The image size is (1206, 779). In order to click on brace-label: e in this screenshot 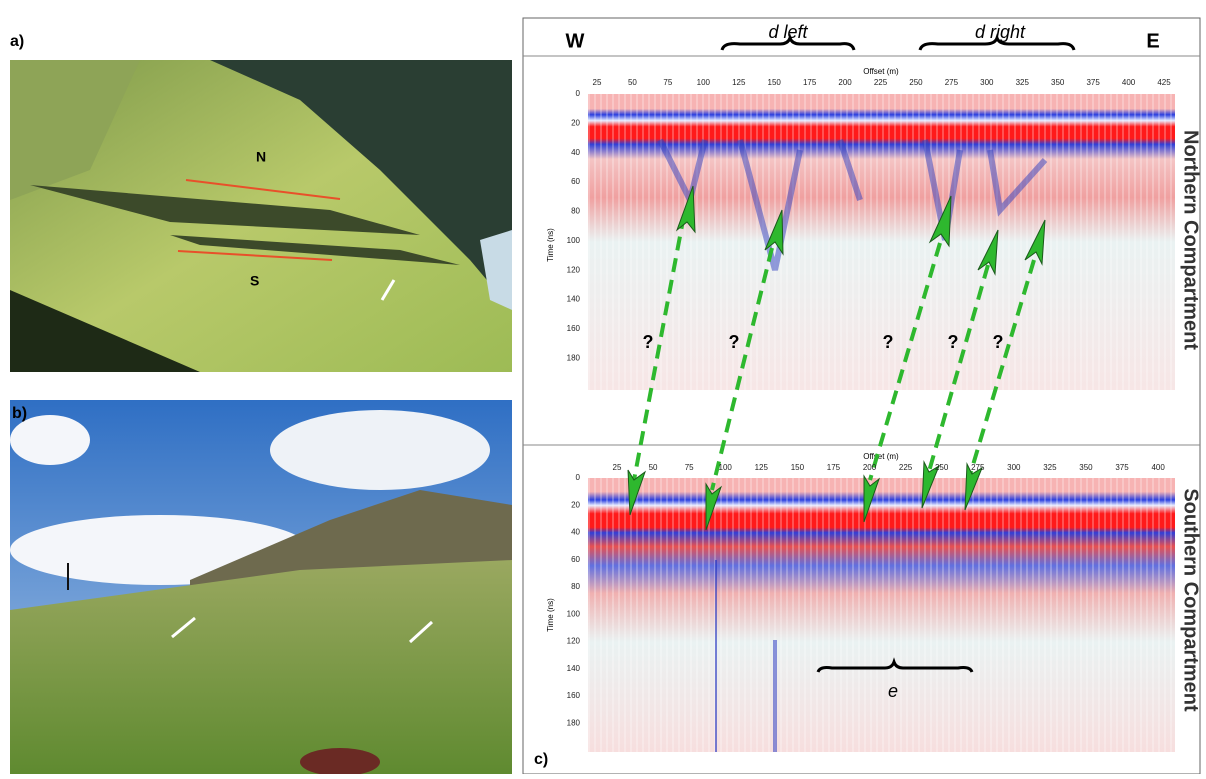, I will do `click(893, 691)`.